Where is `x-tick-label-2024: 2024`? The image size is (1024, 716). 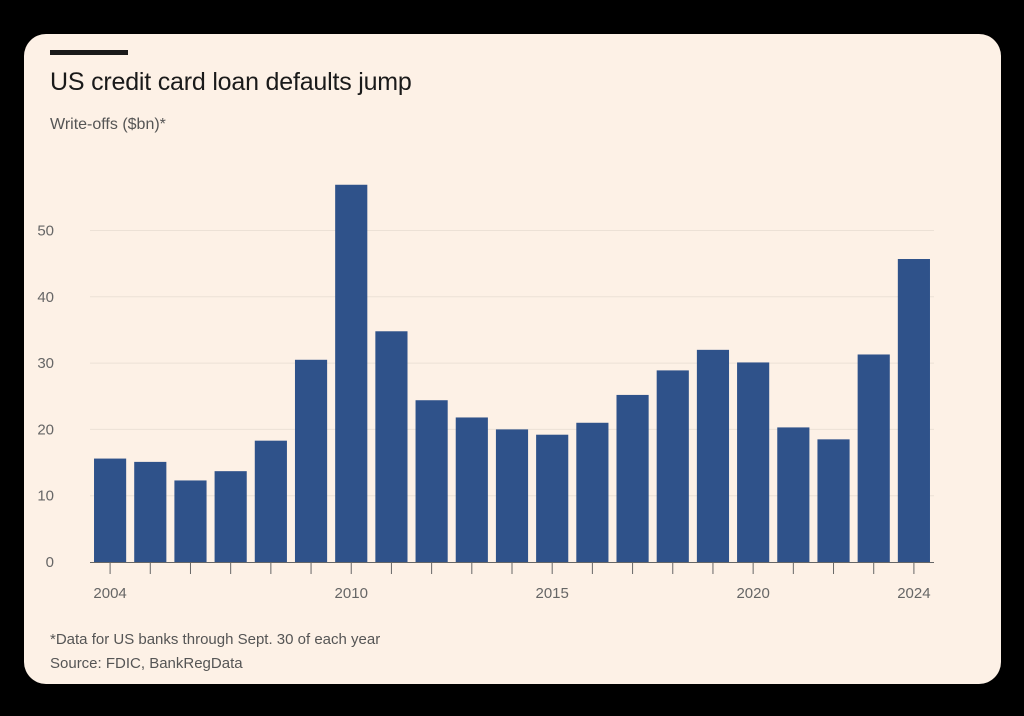
x-tick-label-2024: 2024 is located at coordinates (913, 593).